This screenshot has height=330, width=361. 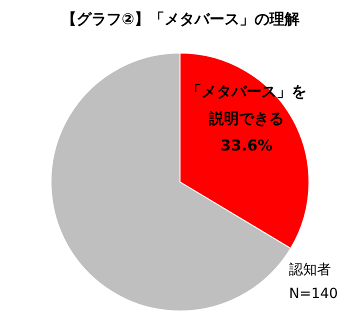 What do you see at coordinates (310, 270) in the screenshot?
I see `text: 認知者` at bounding box center [310, 270].